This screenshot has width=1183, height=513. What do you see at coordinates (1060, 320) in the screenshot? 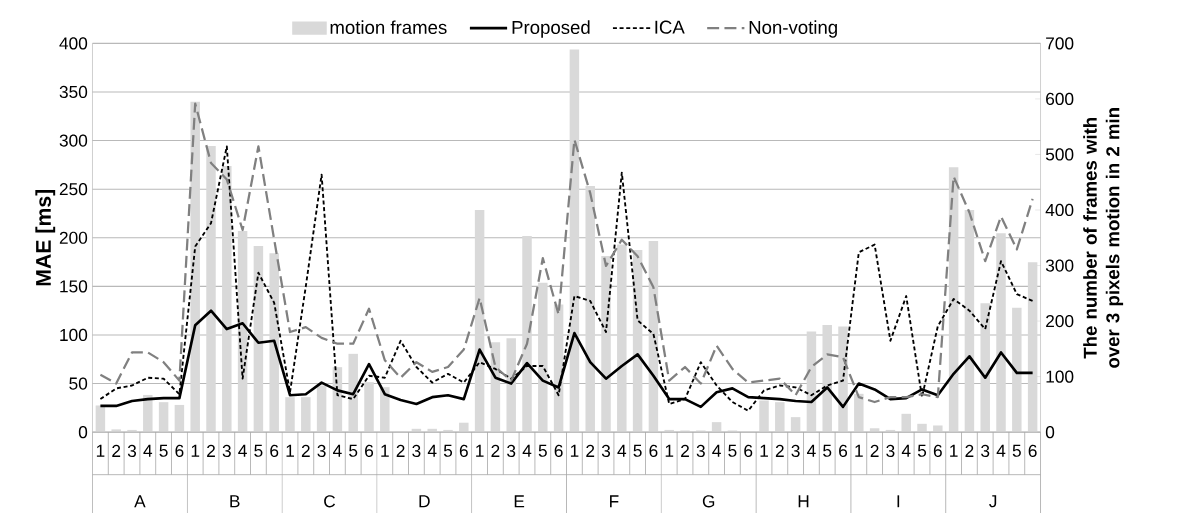
I see `y2-tick-label: 200` at bounding box center [1060, 320].